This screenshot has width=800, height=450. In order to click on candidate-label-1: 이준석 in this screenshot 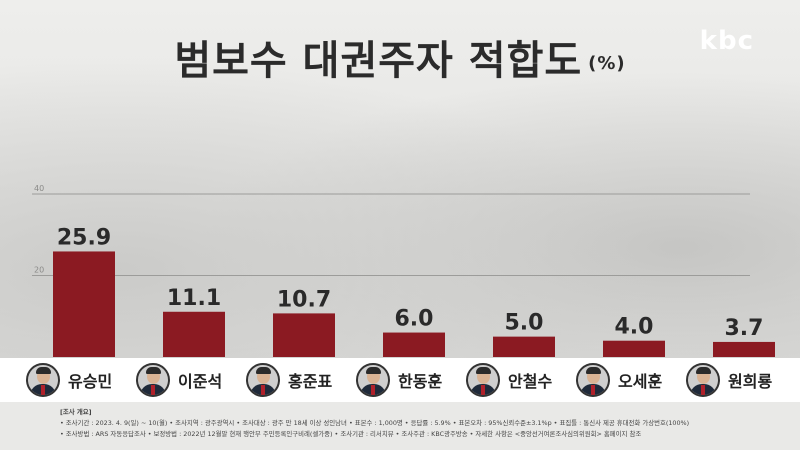, I will do `click(179, 380)`.